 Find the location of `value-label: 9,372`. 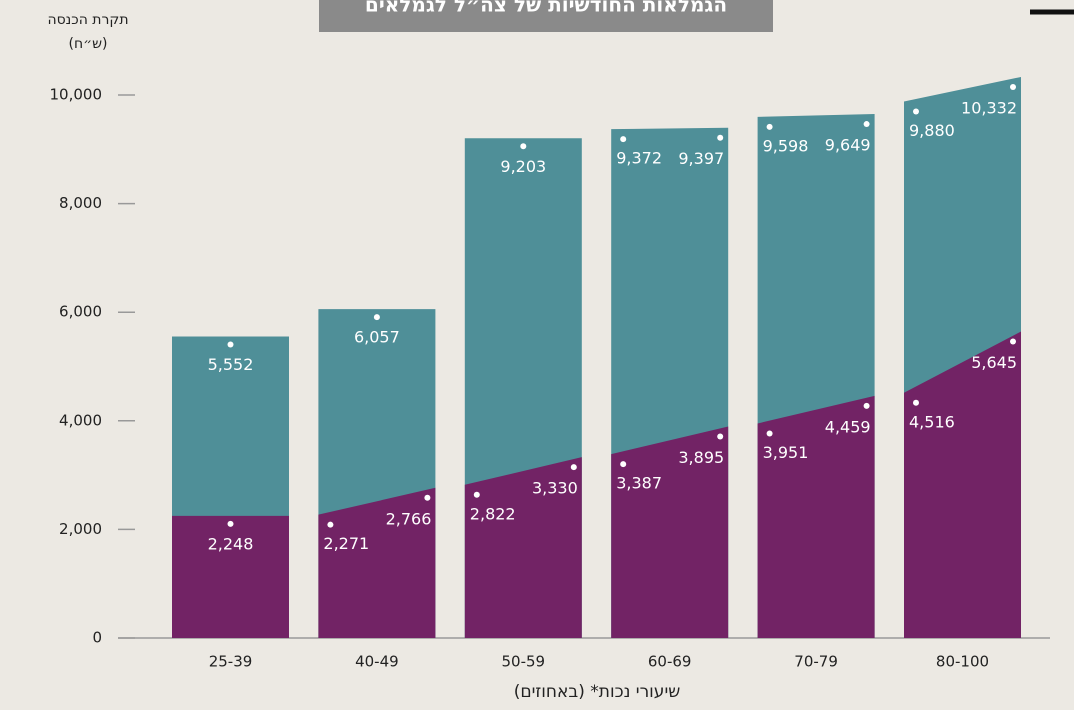

value-label: 9,372 is located at coordinates (639, 158).